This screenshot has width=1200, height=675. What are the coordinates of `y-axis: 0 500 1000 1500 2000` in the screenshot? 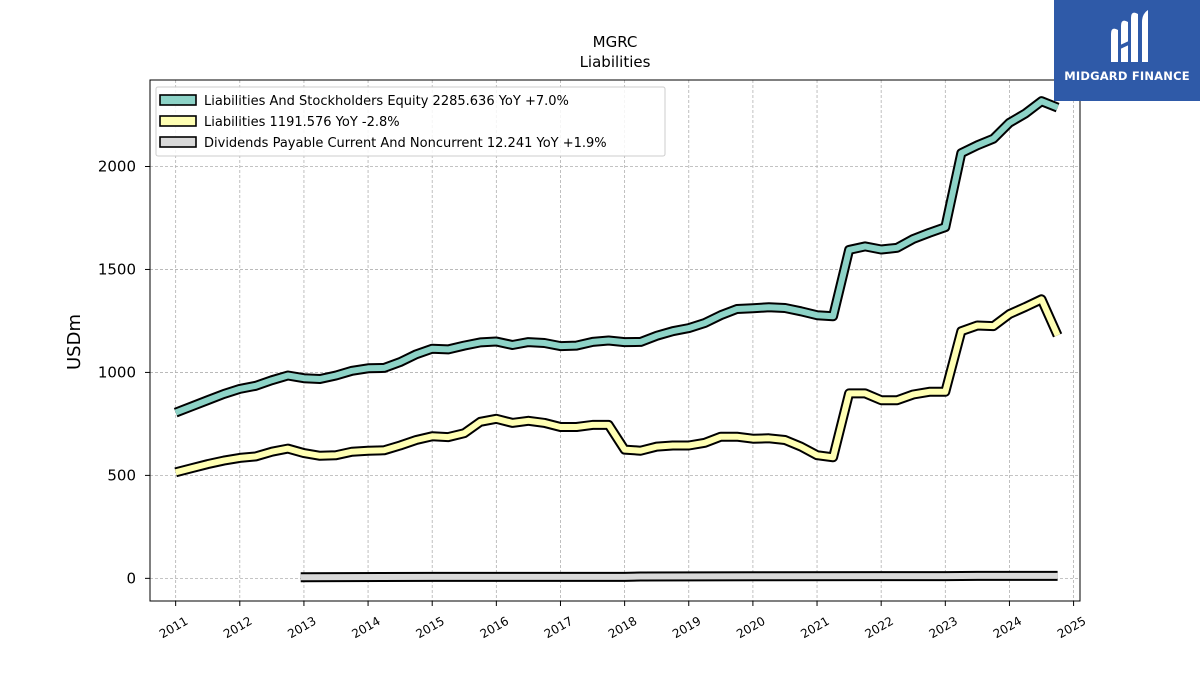 It's located at (124, 372).